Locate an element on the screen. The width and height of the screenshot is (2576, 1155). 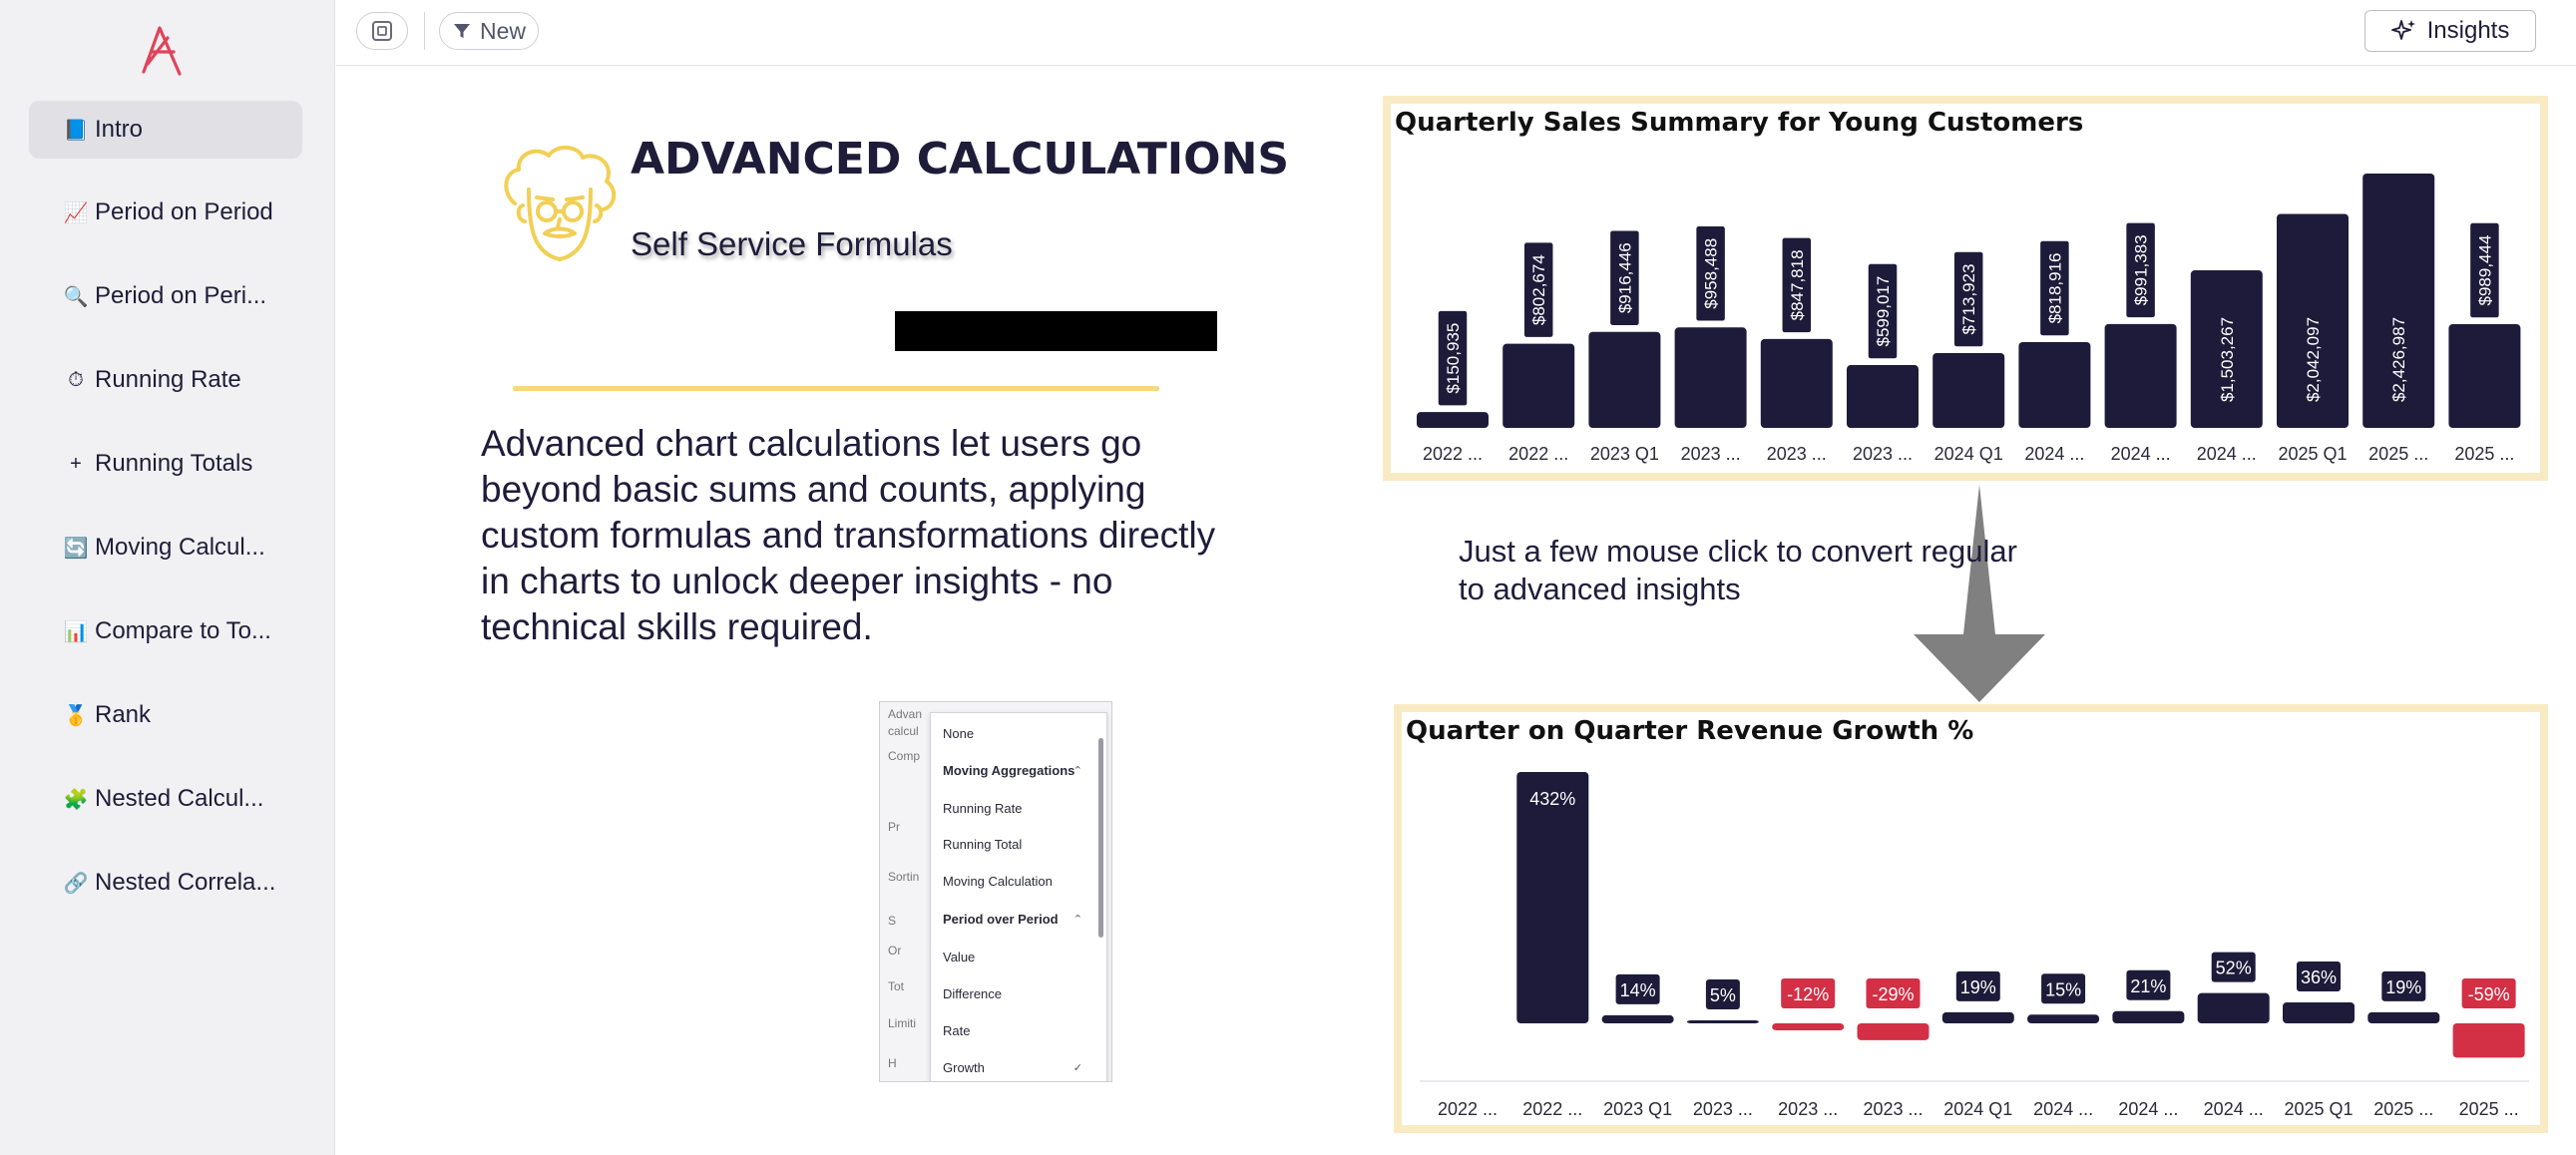
page-subtitle: Self Service Formulas is located at coordinates (792, 243).